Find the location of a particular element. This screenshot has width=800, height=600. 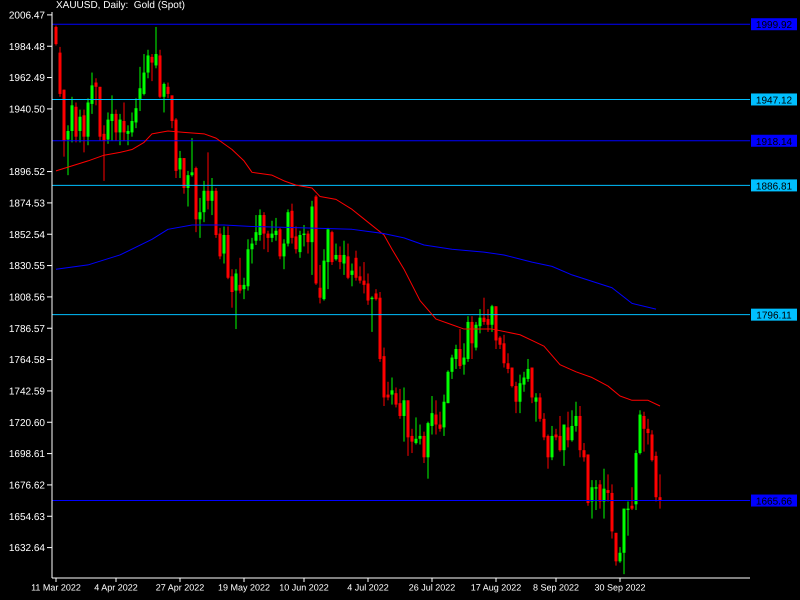

y-tick-label: 1830.55 is located at coordinates (27, 266).